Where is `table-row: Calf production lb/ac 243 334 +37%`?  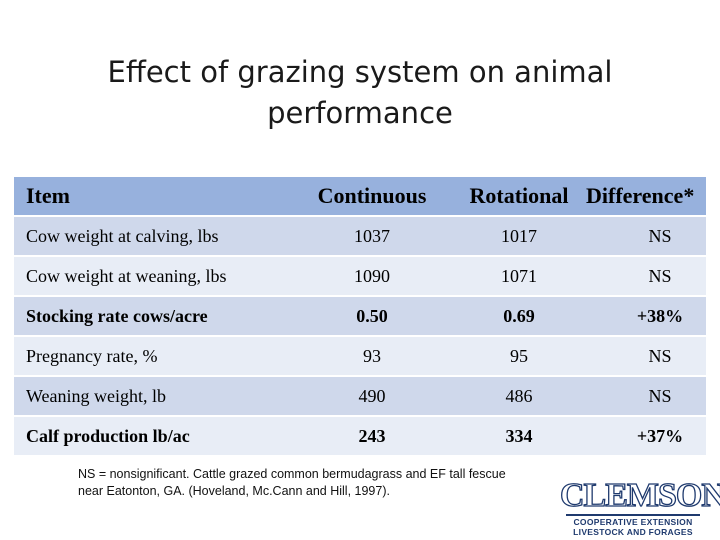
table-row: Calf production lb/ac 243 334 +37% is located at coordinates (360, 436).